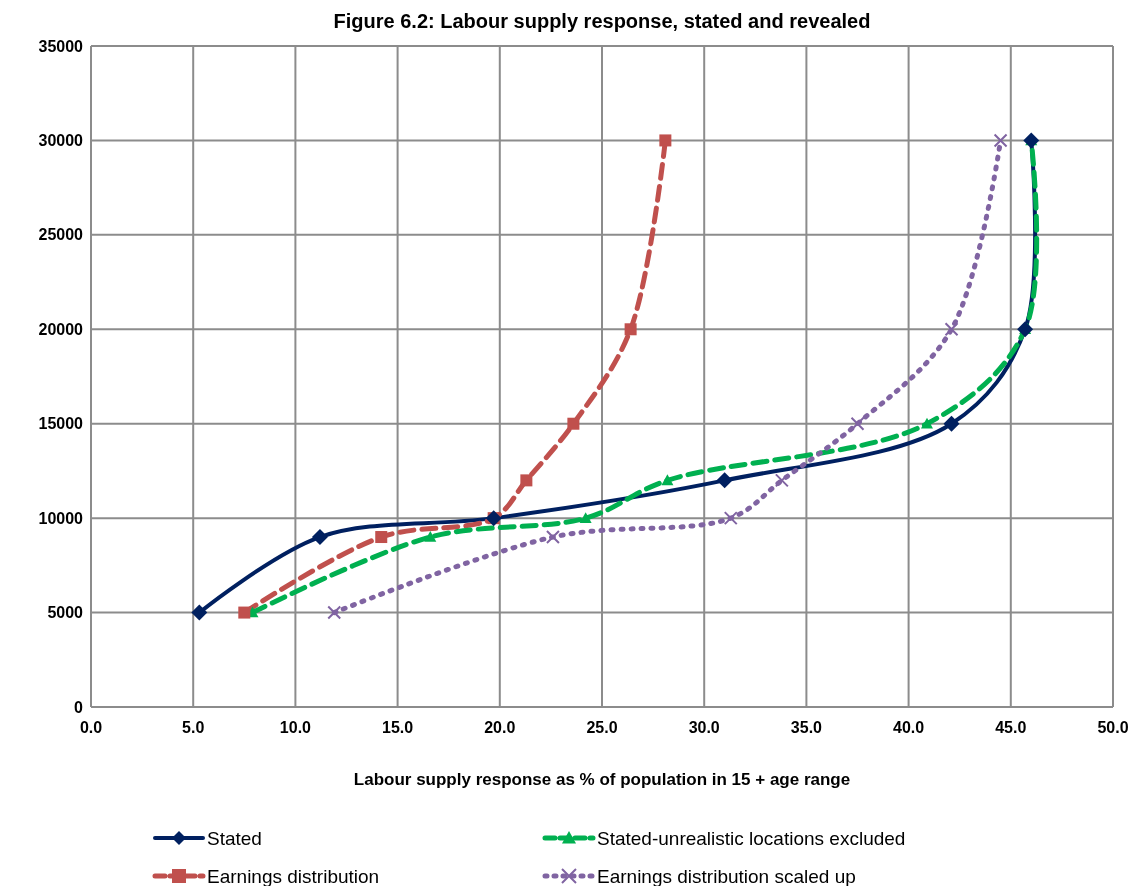  Describe the element at coordinates (193, 727) in the screenshot. I see `x-tick-label: 5.0` at that location.